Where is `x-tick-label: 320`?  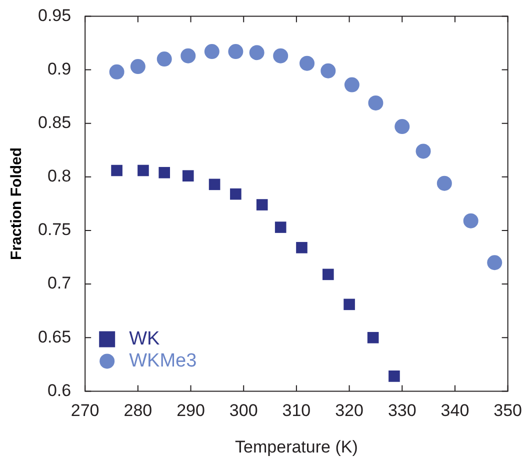 x-tick-label: 320 is located at coordinates (349, 410).